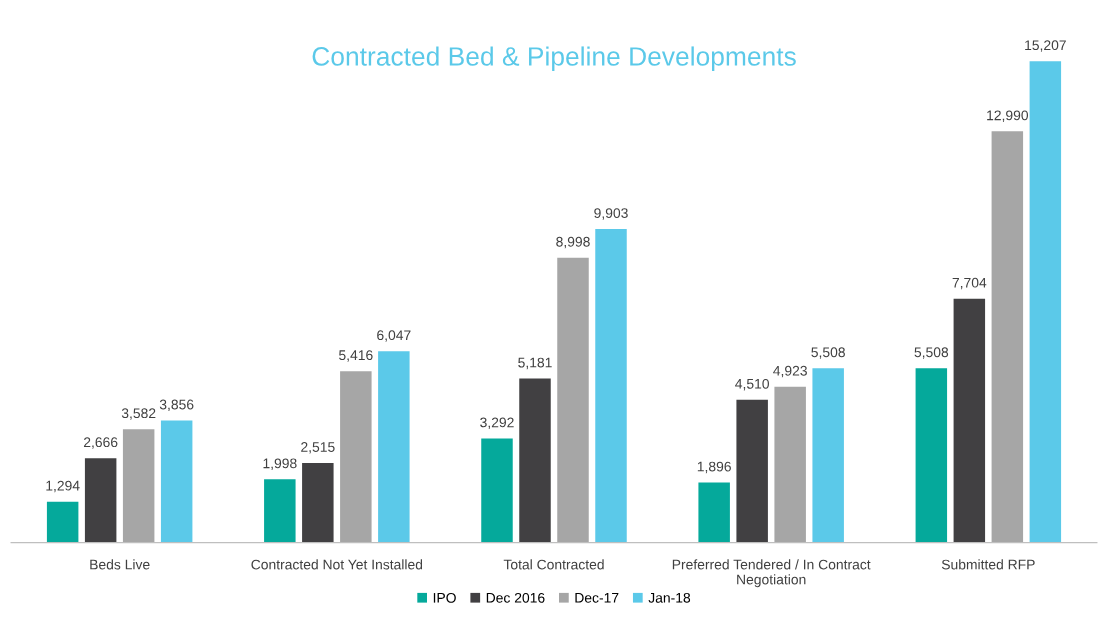 Image resolution: width=1108 pixels, height=618 pixels. What do you see at coordinates (597, 598) in the screenshot?
I see `legend-label: Dec-17` at bounding box center [597, 598].